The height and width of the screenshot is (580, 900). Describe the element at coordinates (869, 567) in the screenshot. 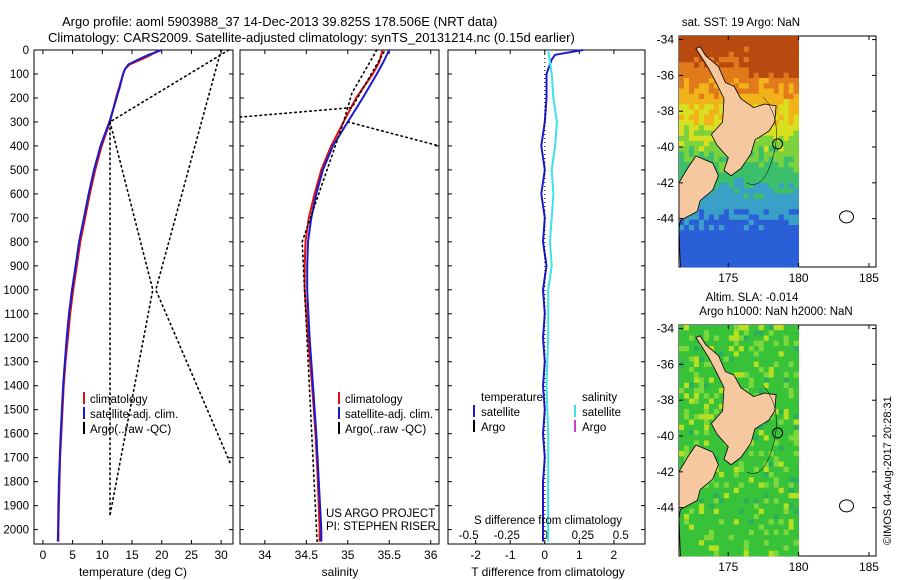

I see `lon-tick-label: 185` at that location.